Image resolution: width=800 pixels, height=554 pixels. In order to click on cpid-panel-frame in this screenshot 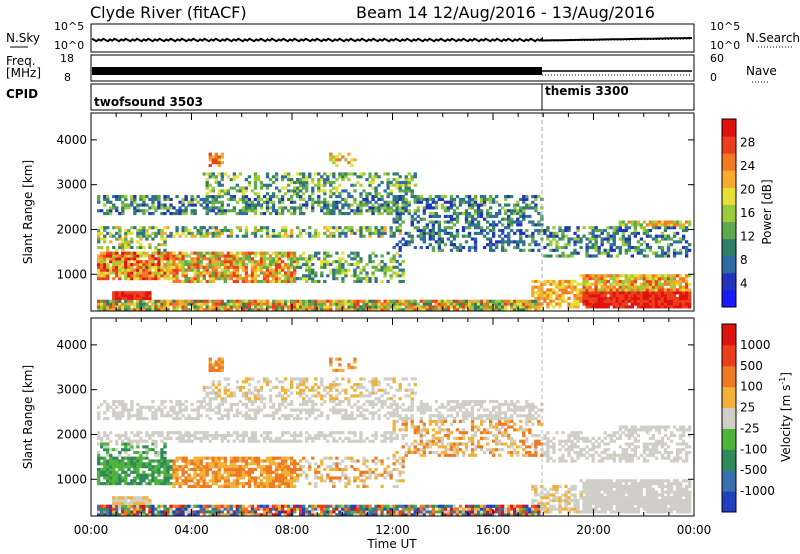, I will do `click(392, 97)`.